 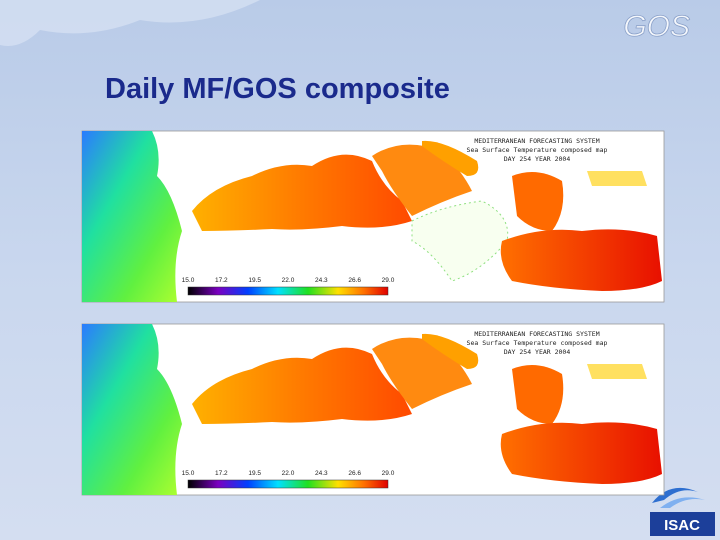 I want to click on slide-title: Daily MF/GOS composite, so click(x=277, y=89).